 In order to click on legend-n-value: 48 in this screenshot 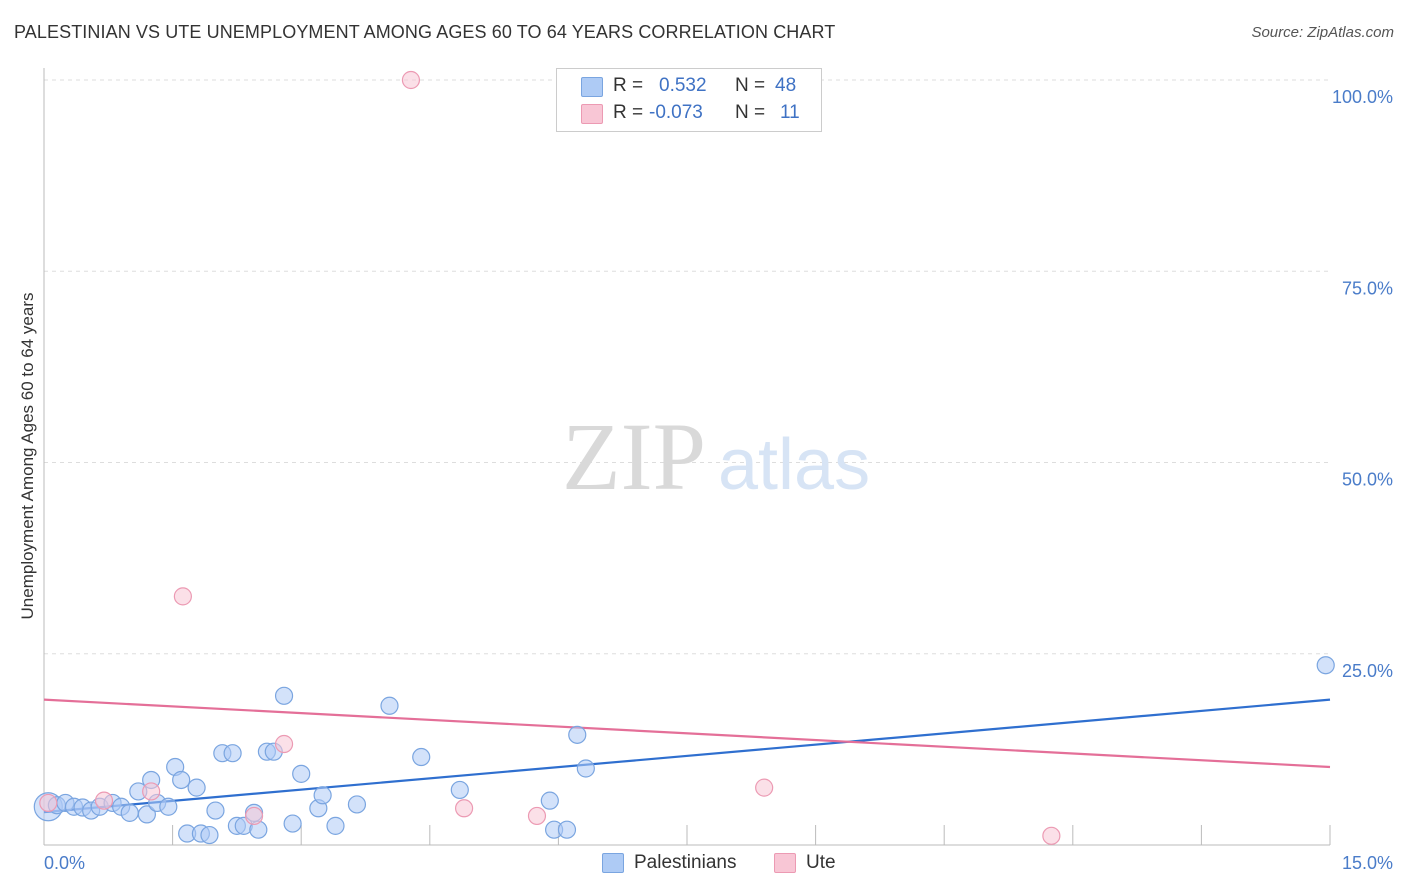, I will do `click(786, 85)`.